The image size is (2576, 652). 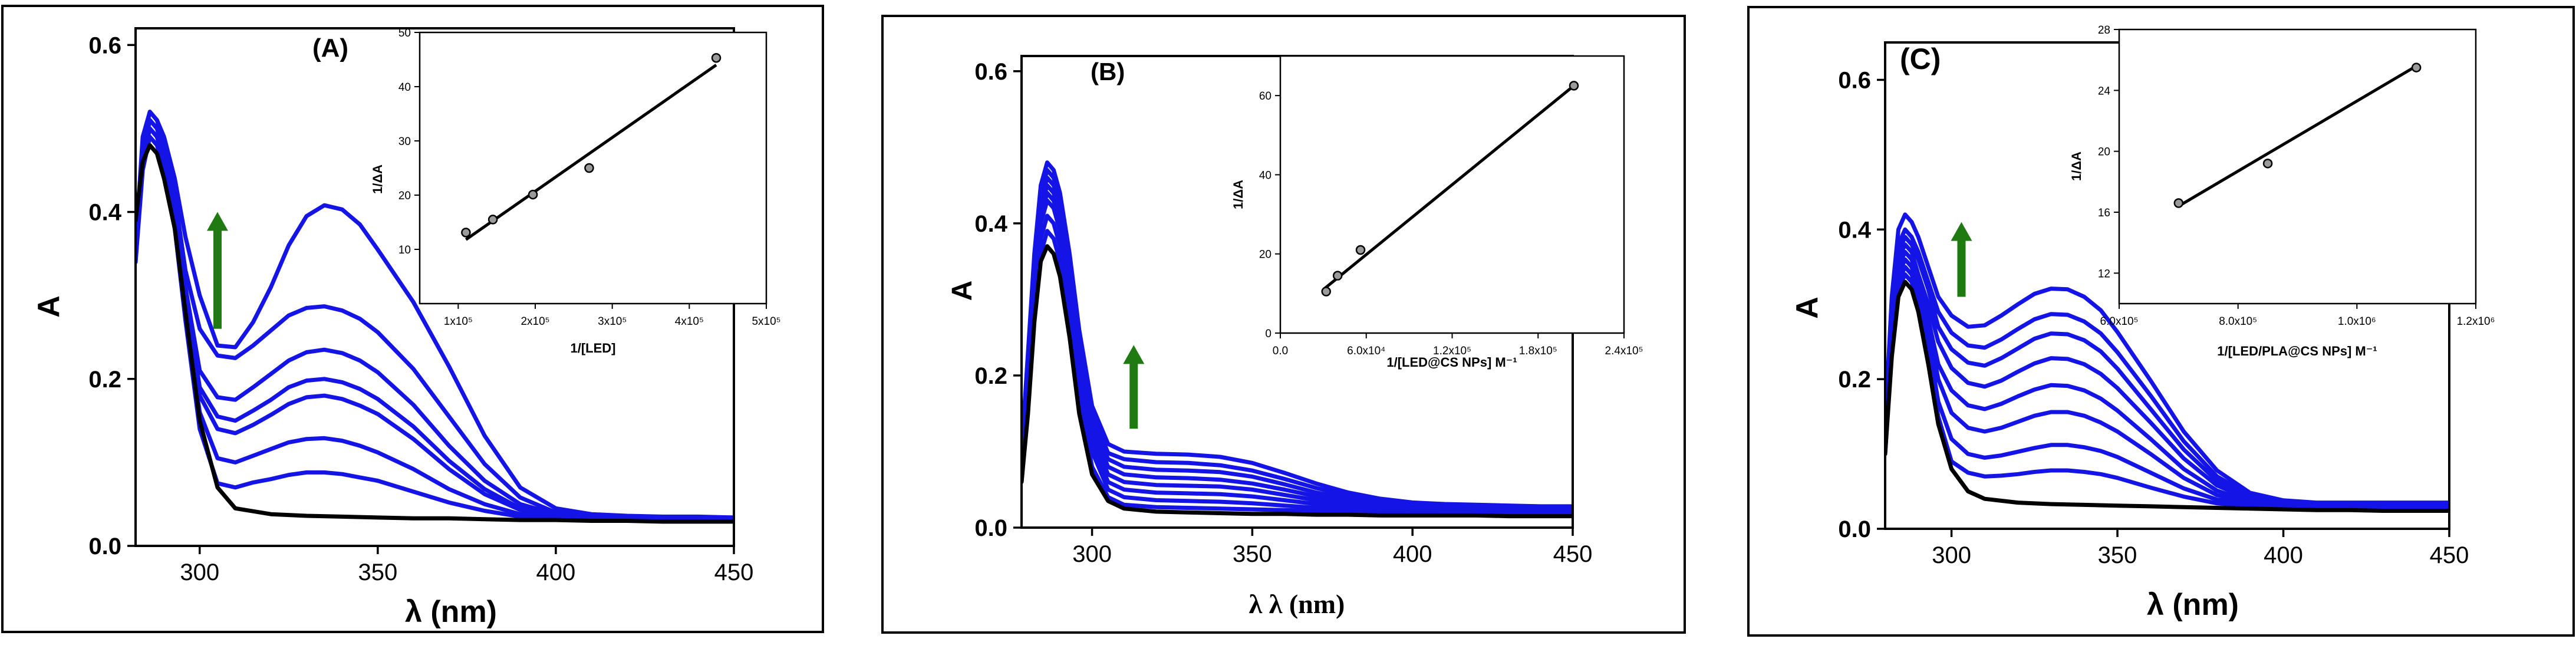 I want to click on inset-x-label: 1/[LED/PLA@CS NPs] M⁻¹, so click(x=2297, y=351).